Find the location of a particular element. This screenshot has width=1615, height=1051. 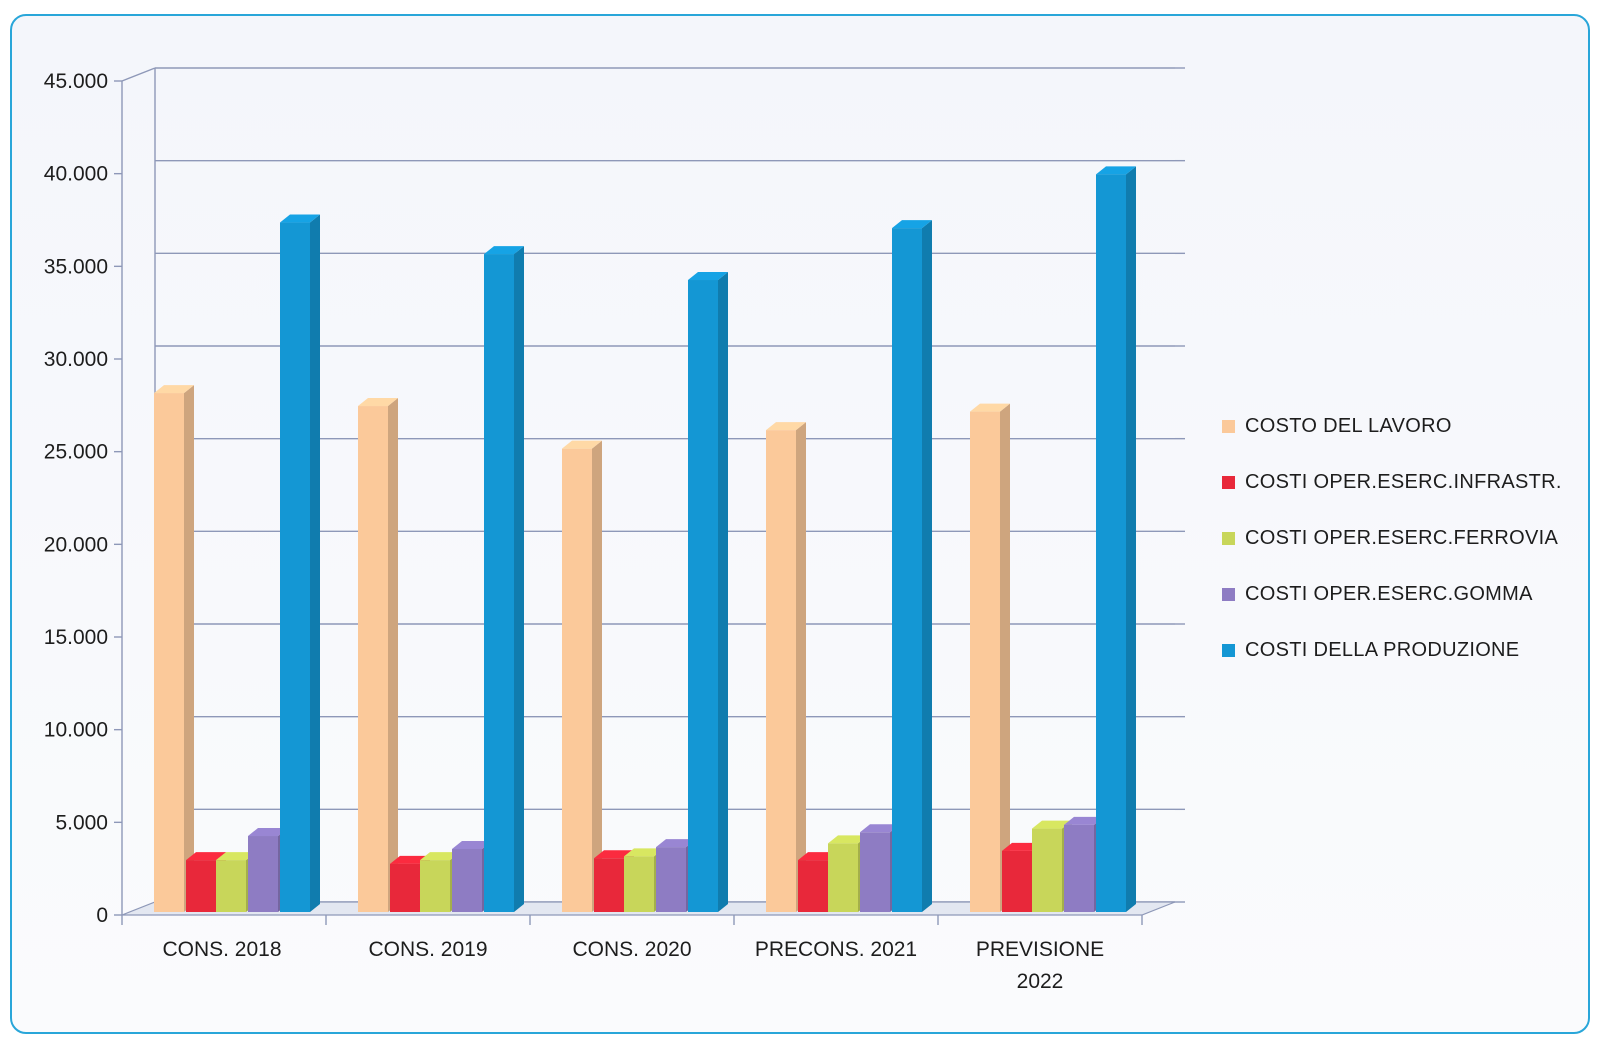

legend-item-costo-del-lavoro: COSTO DEL LAVORO is located at coordinates (1392, 426).